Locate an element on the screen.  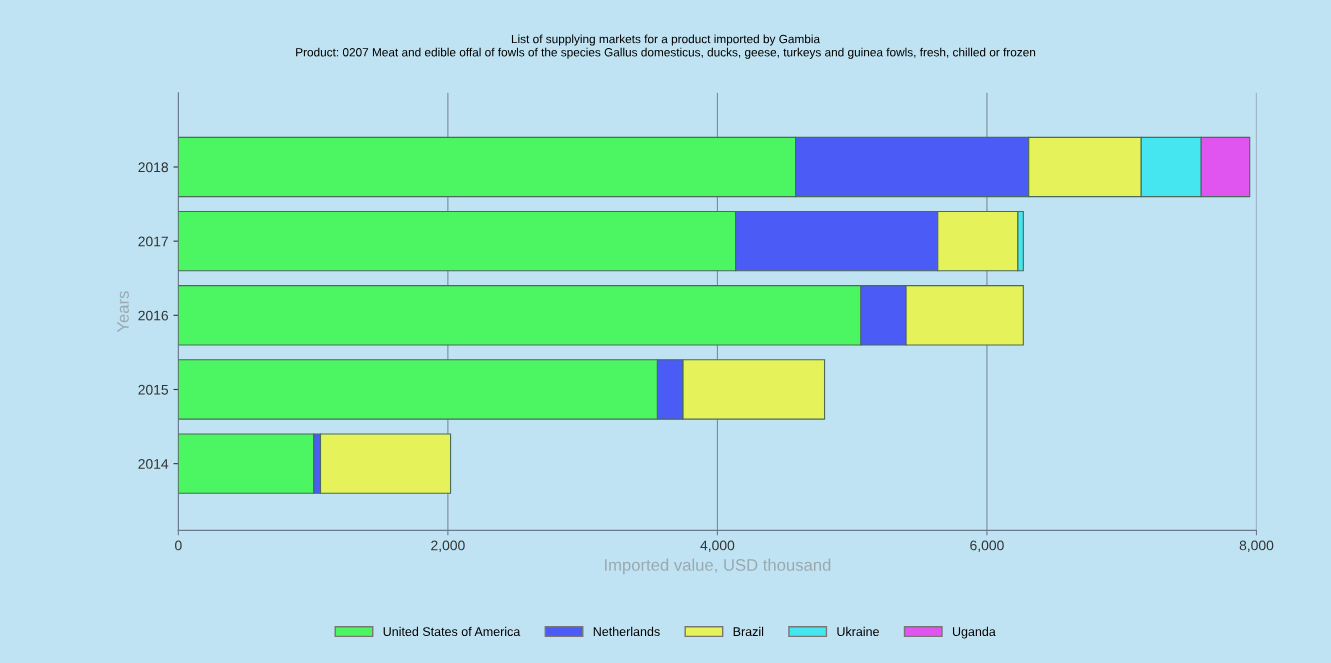
legend-label: Brazil is located at coordinates (748, 631).